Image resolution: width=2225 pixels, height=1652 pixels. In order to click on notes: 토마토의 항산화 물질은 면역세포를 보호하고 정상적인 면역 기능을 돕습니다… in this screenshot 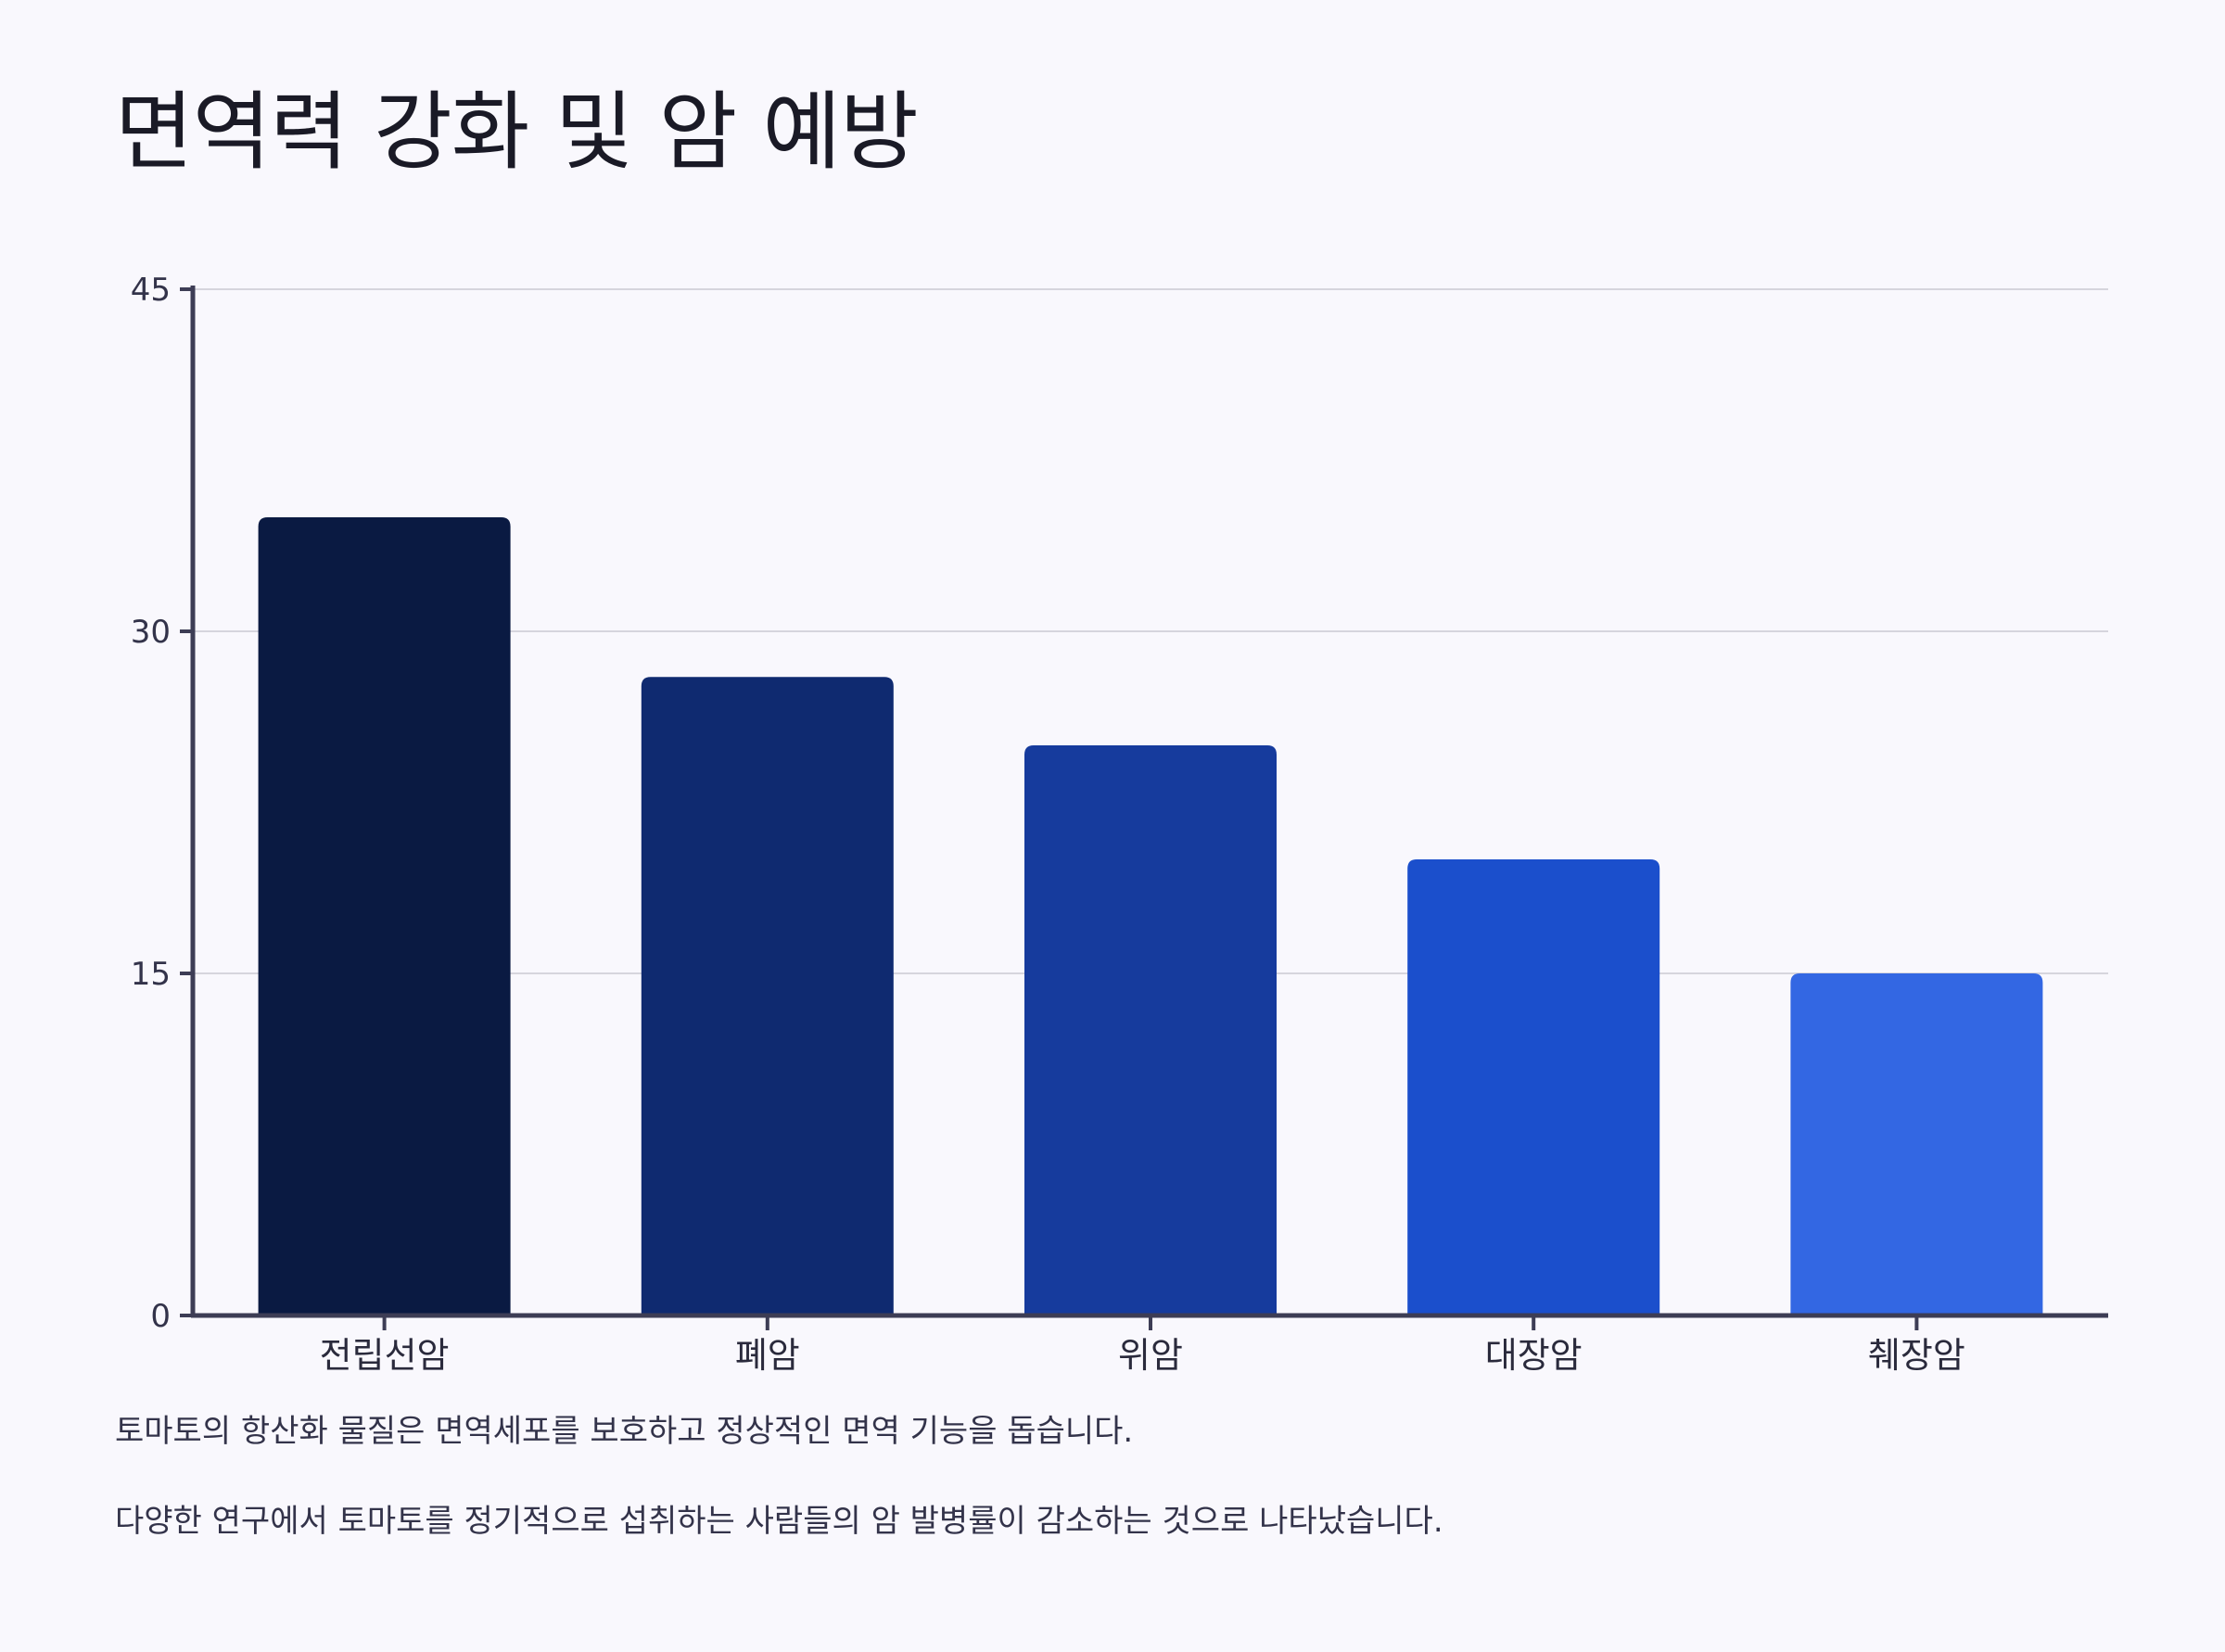, I will do `click(1135, 1503)`.